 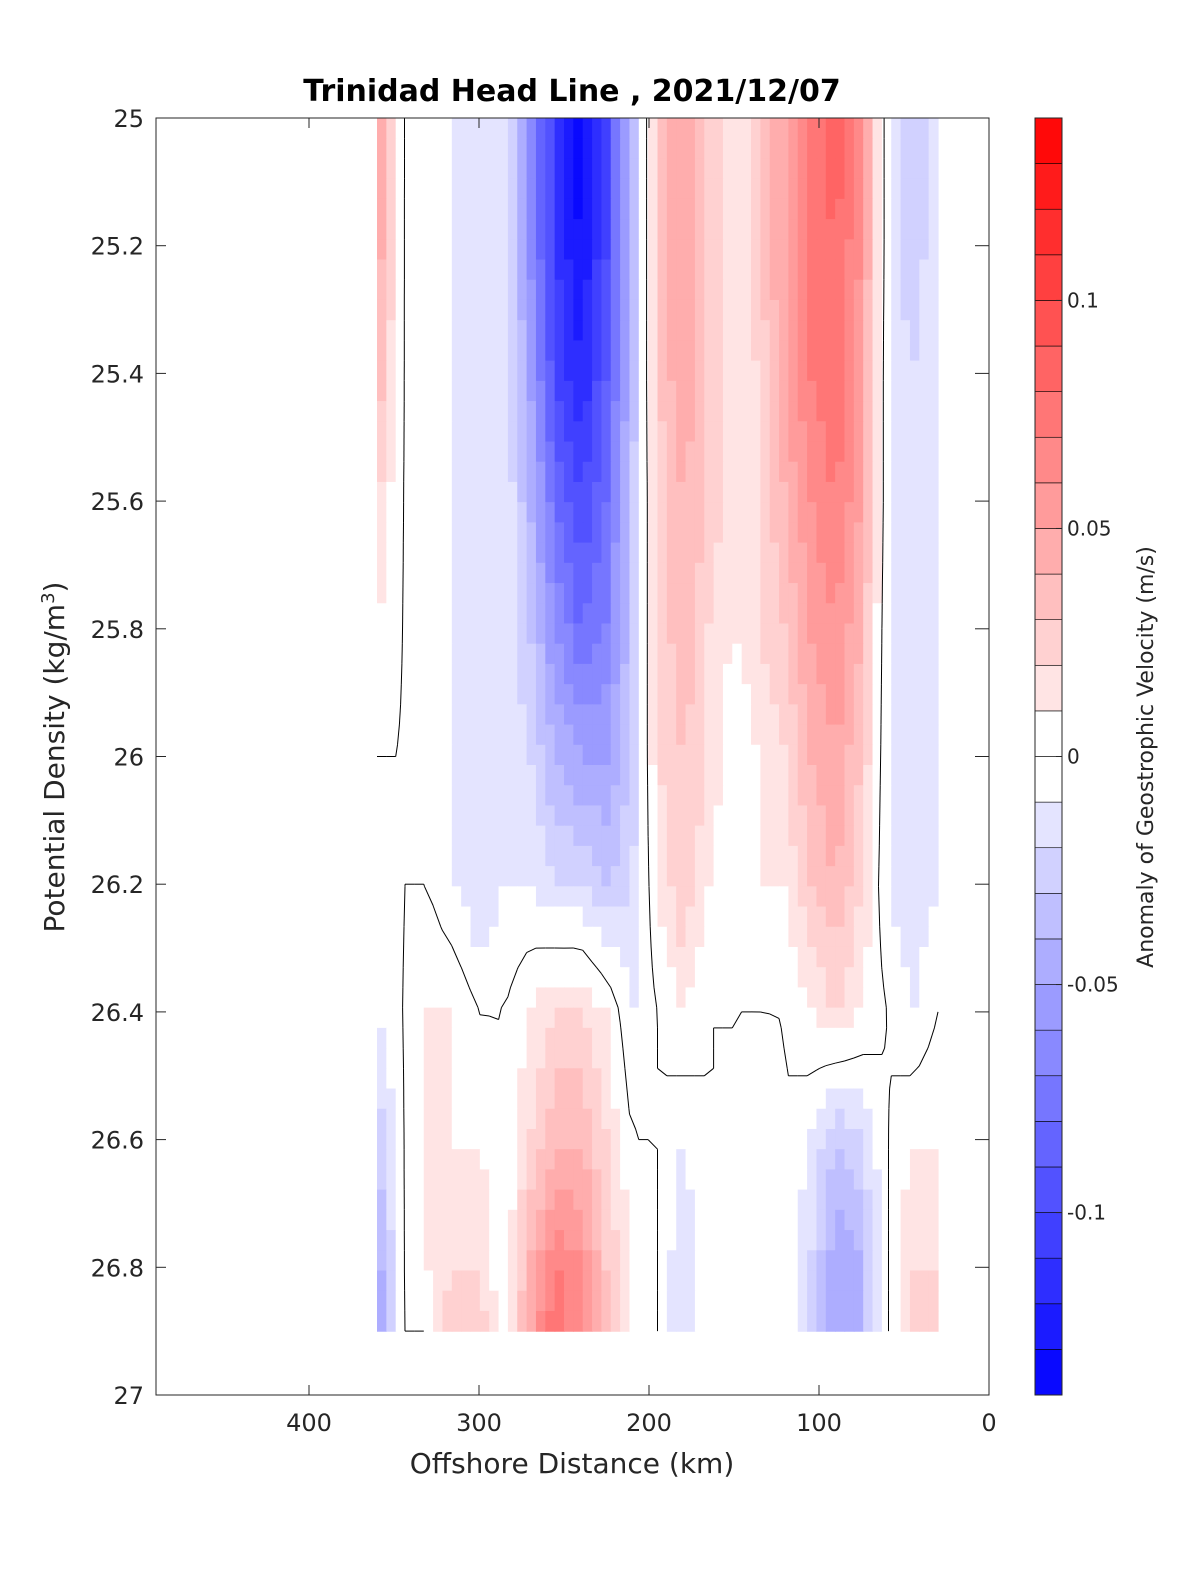 What do you see at coordinates (117, 1141) in the screenshot?
I see `y-tick-label: 26.6` at bounding box center [117, 1141].